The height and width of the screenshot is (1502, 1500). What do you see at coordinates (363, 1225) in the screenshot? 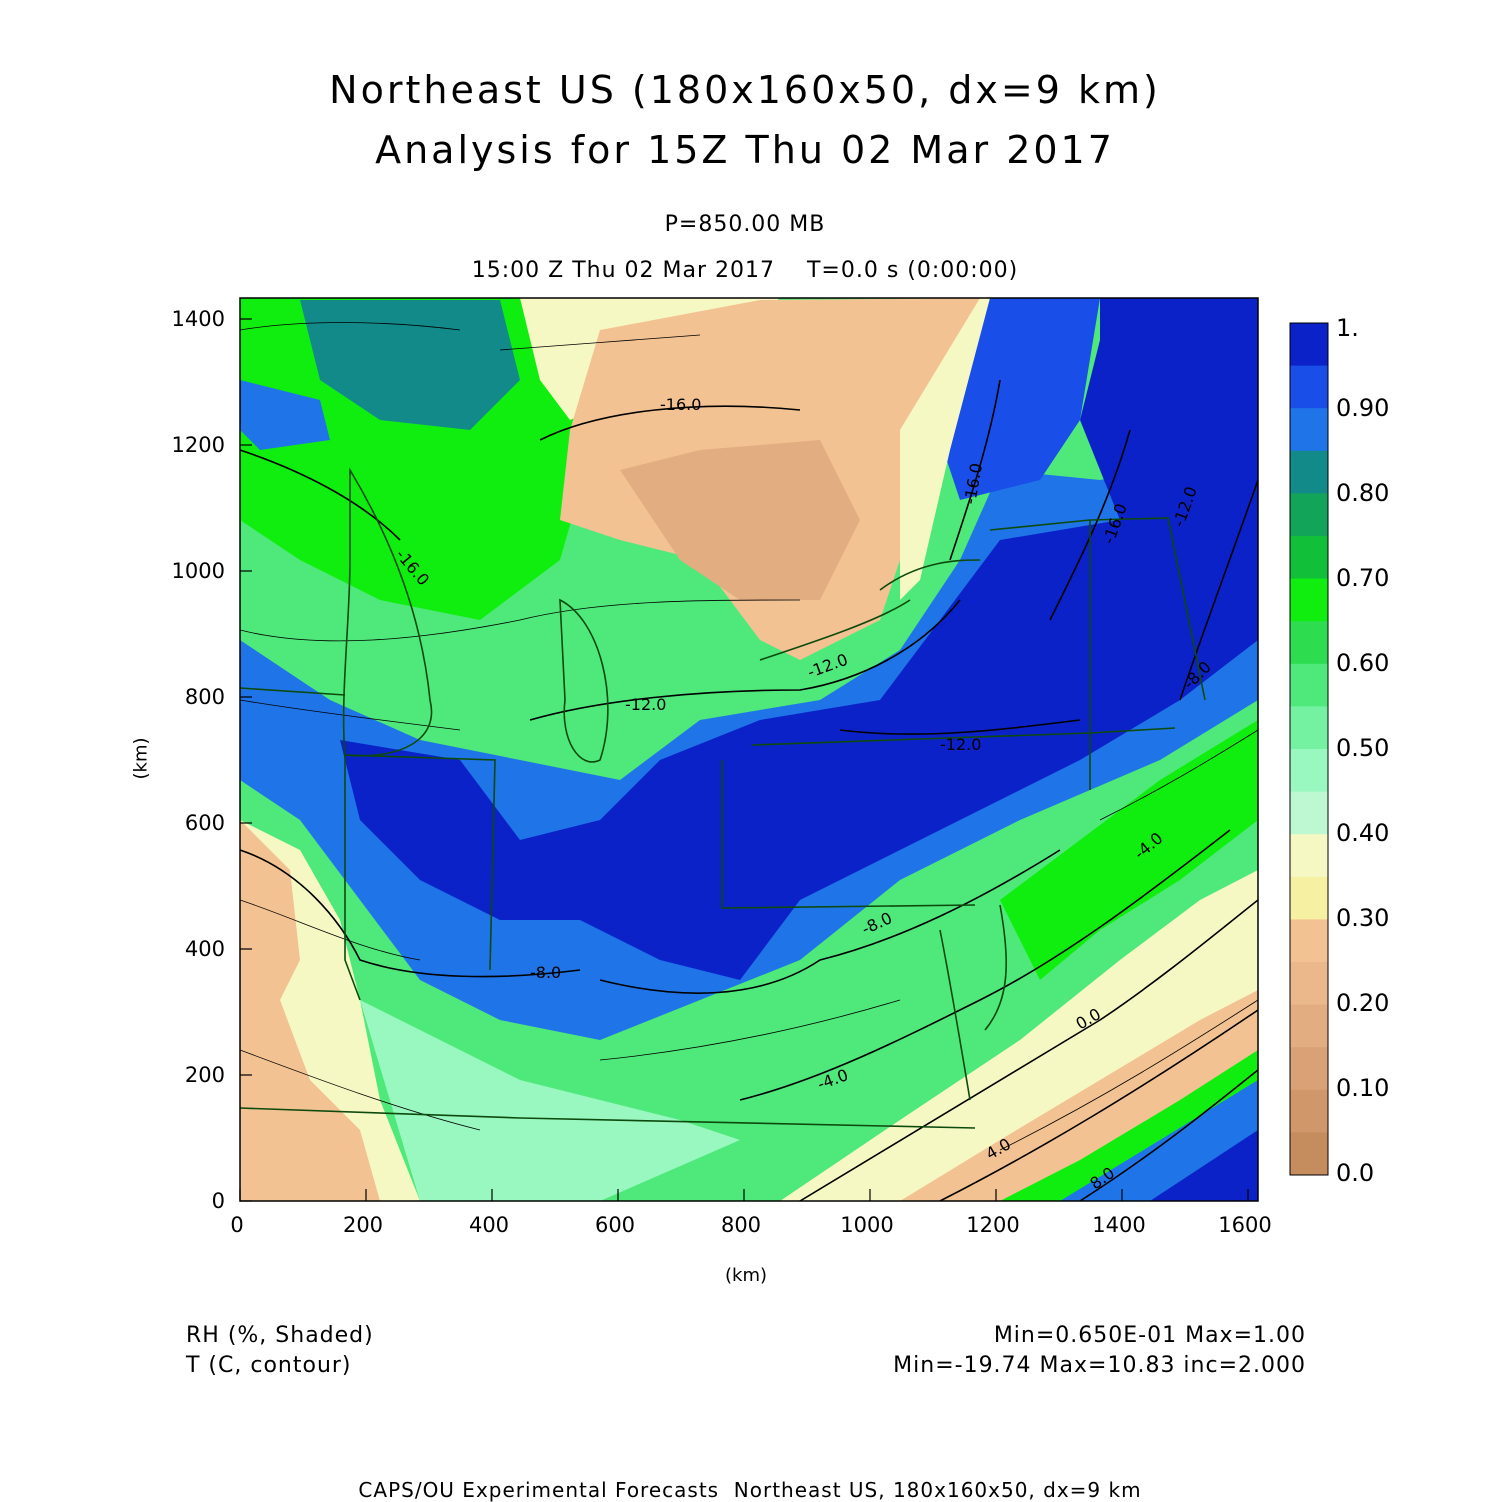
I see `x-tick-label: 200` at bounding box center [363, 1225].